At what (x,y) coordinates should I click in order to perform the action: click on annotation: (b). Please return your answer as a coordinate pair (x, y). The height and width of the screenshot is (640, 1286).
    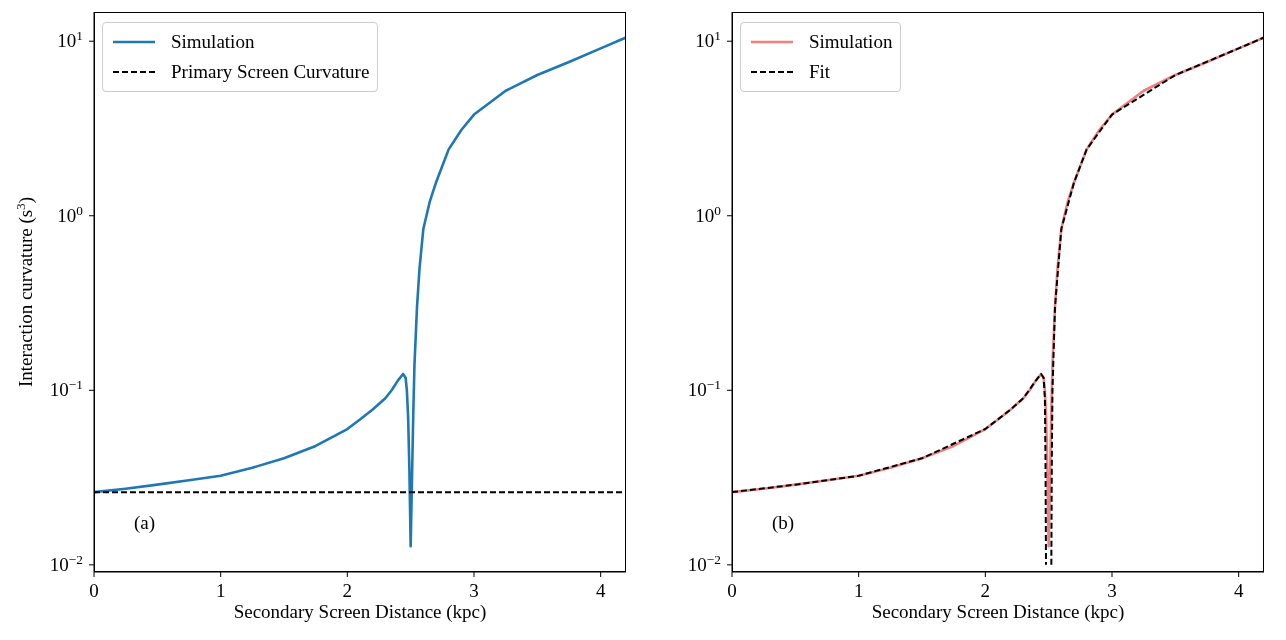
    Looking at the image, I should click on (783, 523).